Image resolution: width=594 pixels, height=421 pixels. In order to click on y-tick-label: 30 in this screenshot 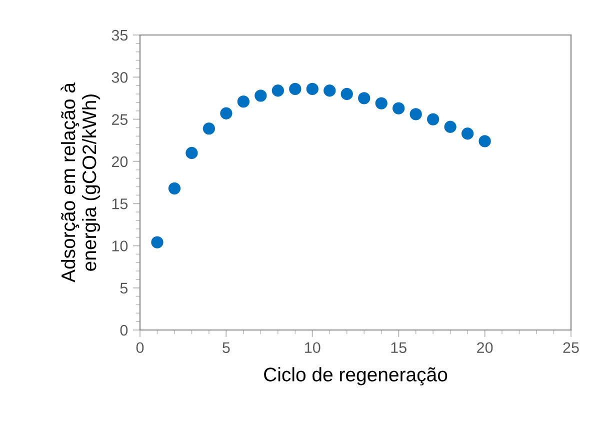, I will do `click(120, 77)`.